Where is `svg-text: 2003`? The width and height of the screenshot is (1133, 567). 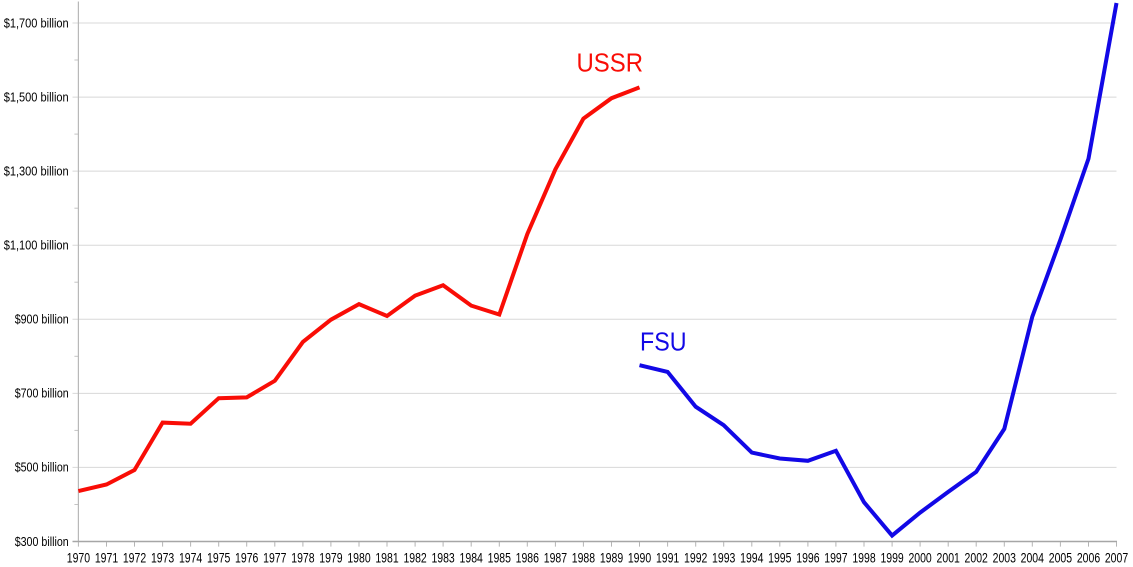
svg-text: 2003 is located at coordinates (1004, 557).